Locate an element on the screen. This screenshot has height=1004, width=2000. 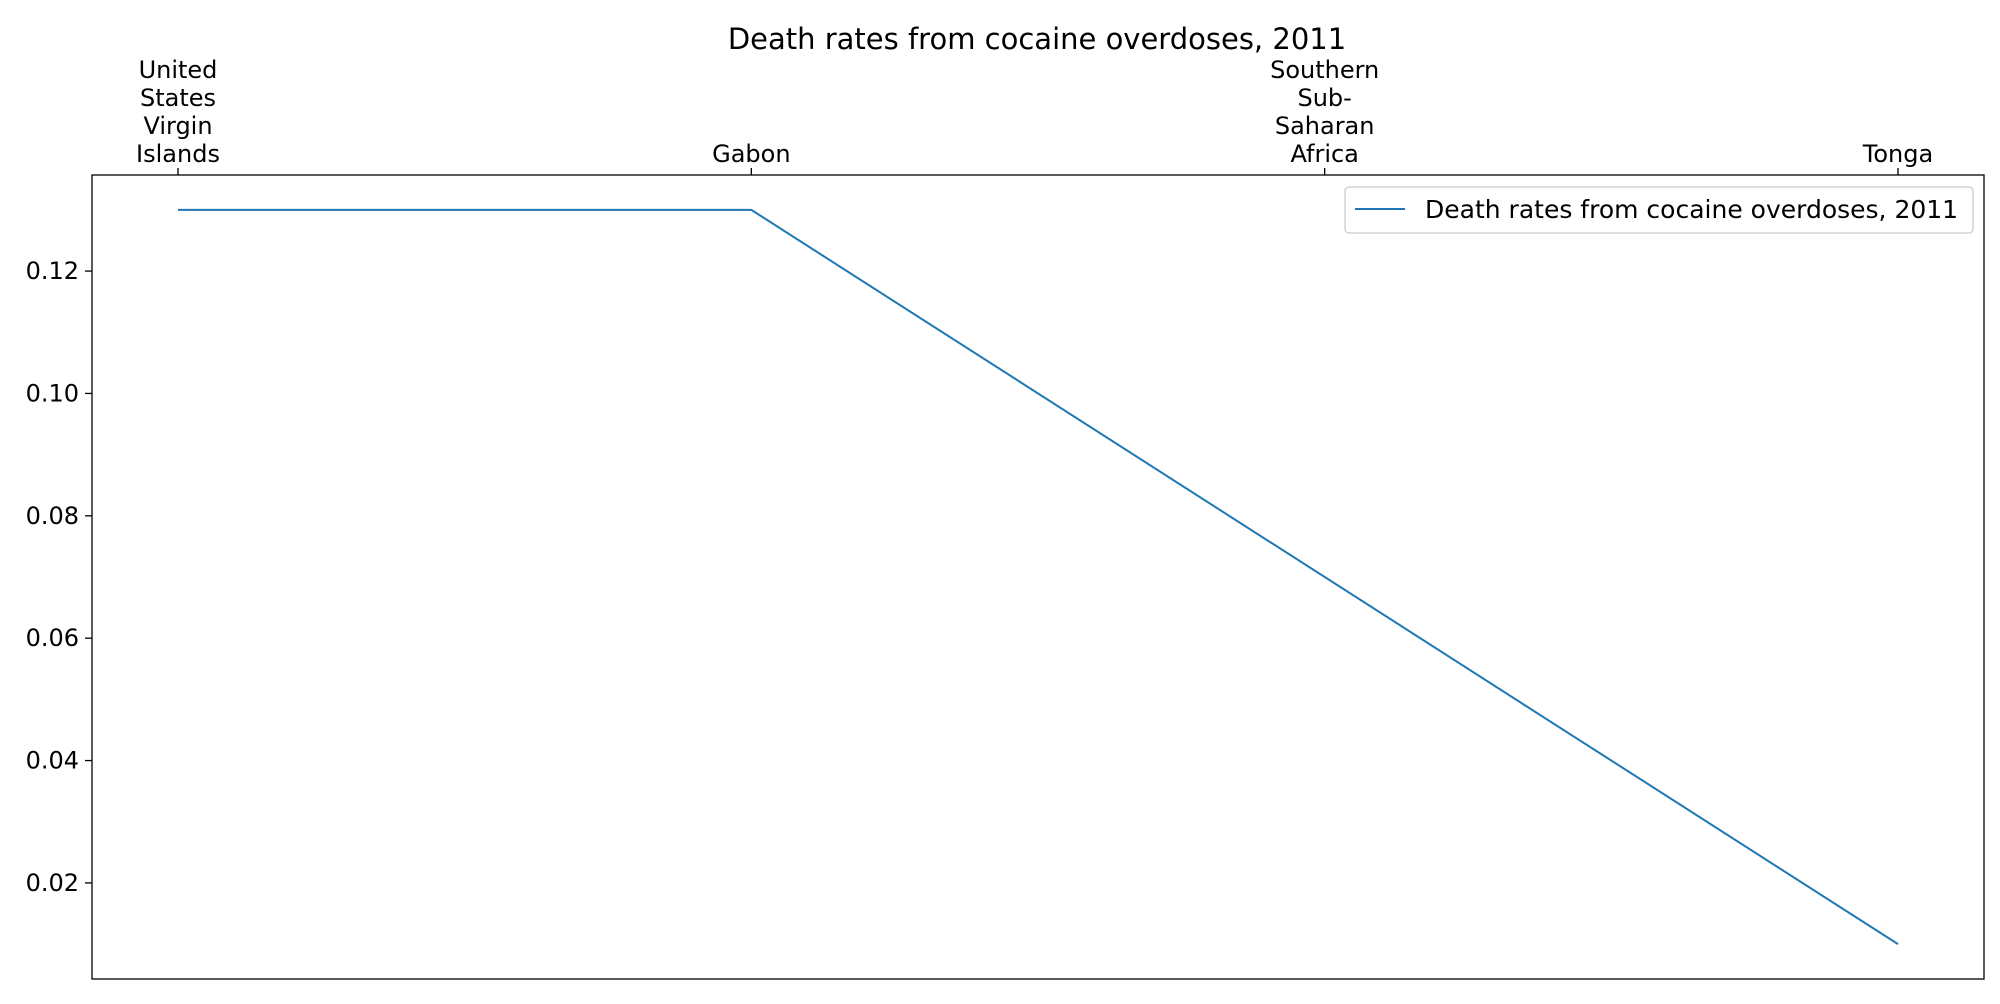
x-tick-label: Tonga is located at coordinates (1897, 154).